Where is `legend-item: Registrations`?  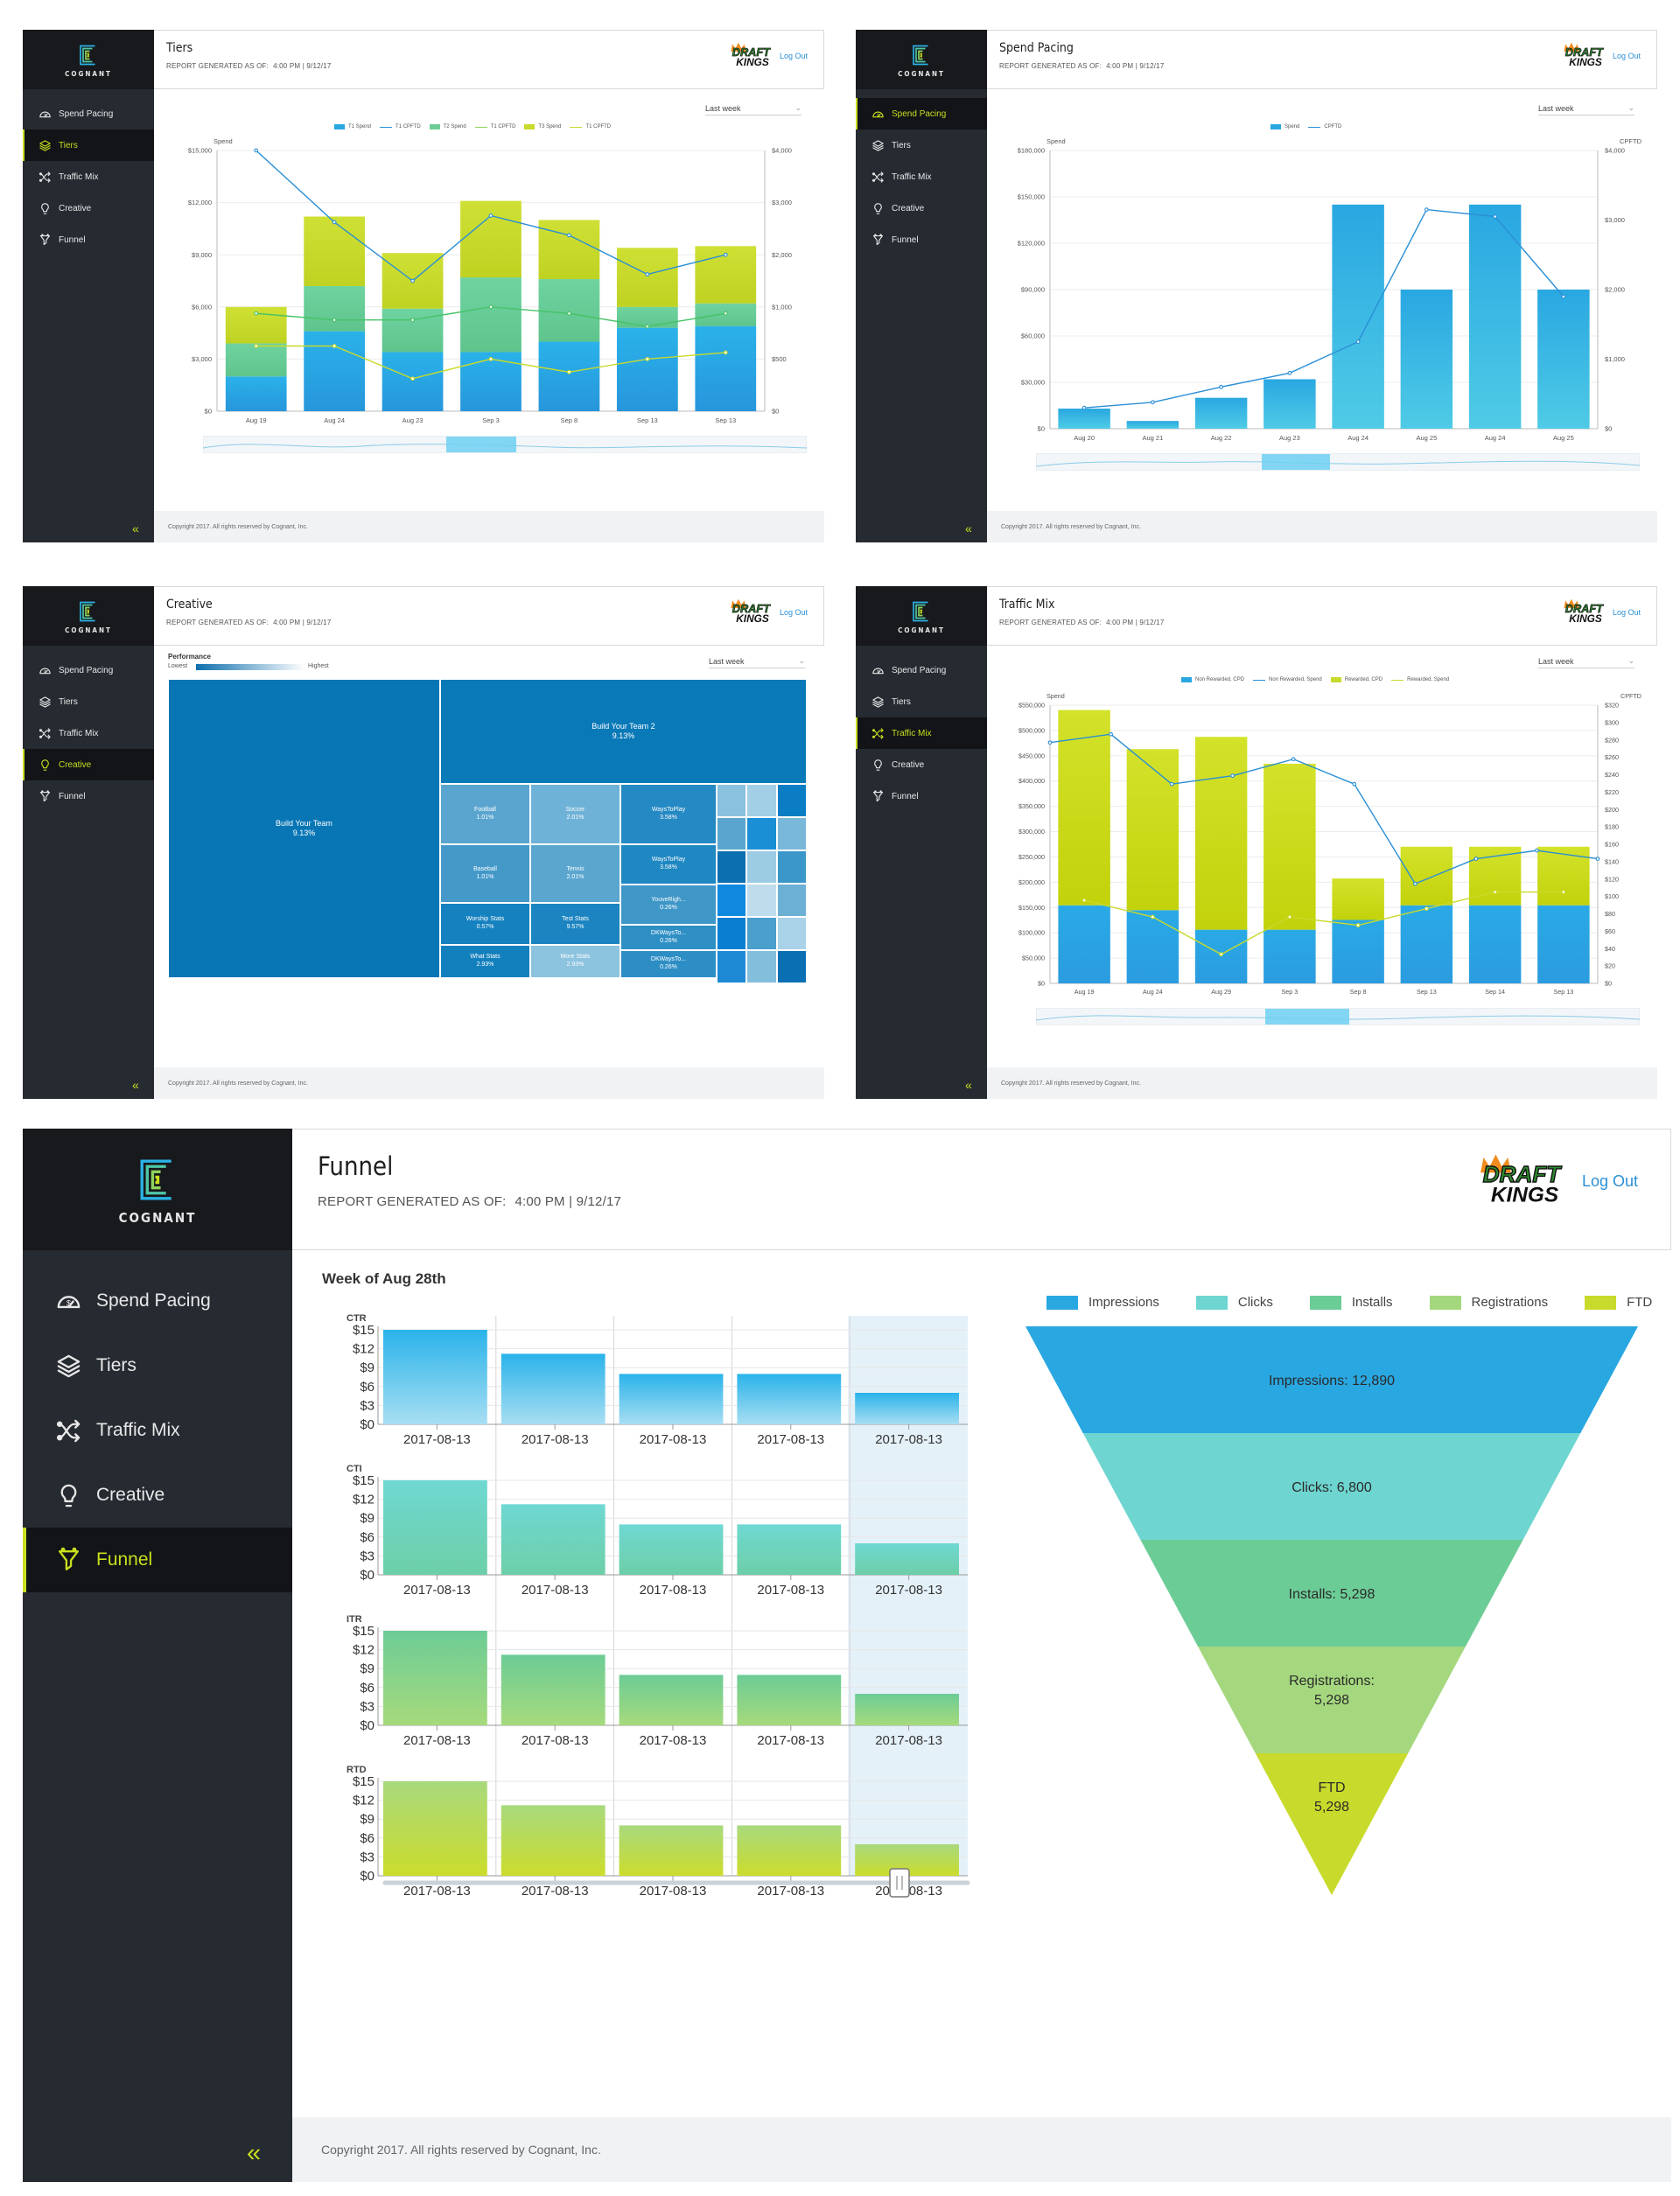 legend-item: Registrations is located at coordinates (1488, 1302).